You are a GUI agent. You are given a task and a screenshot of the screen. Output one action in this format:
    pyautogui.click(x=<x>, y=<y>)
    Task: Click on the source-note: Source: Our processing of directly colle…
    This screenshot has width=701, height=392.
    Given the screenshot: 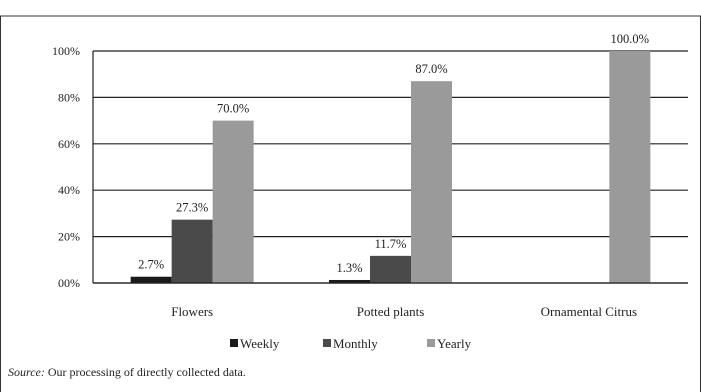 What is the action you would take?
    pyautogui.click(x=127, y=372)
    